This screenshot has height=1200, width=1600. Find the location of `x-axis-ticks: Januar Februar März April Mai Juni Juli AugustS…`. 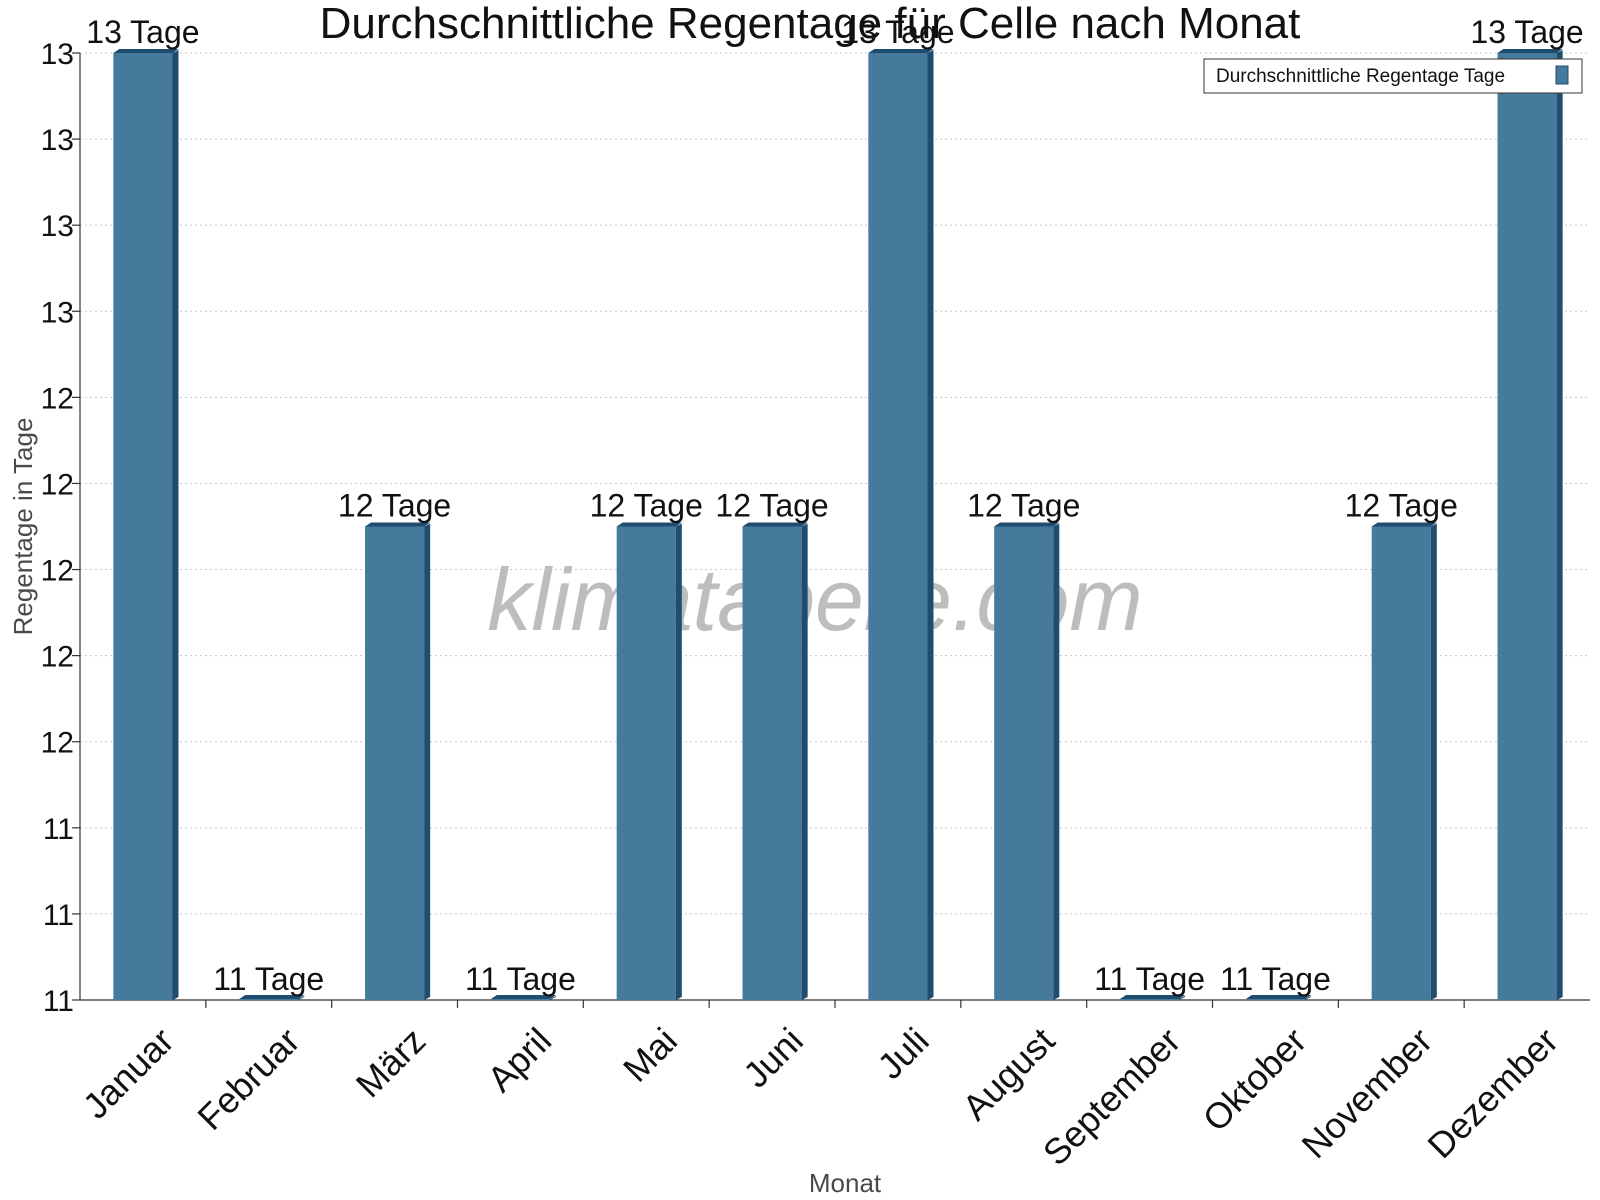

x-axis-ticks: Januar Februar März April Mai Juni Juli AugustS… is located at coordinates (820, 1086).